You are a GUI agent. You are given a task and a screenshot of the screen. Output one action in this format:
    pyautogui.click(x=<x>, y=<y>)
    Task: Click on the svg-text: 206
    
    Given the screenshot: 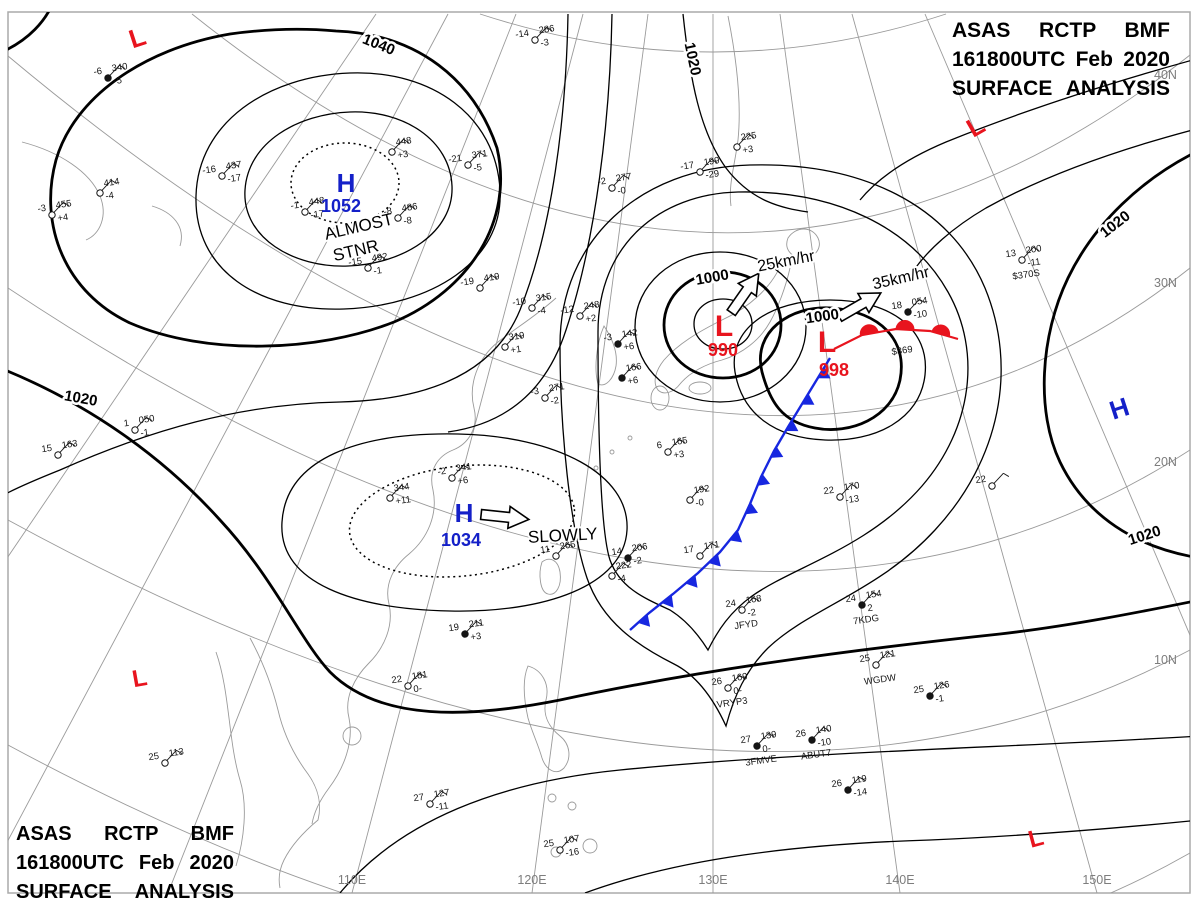 What is the action you would take?
    pyautogui.click(x=639, y=547)
    